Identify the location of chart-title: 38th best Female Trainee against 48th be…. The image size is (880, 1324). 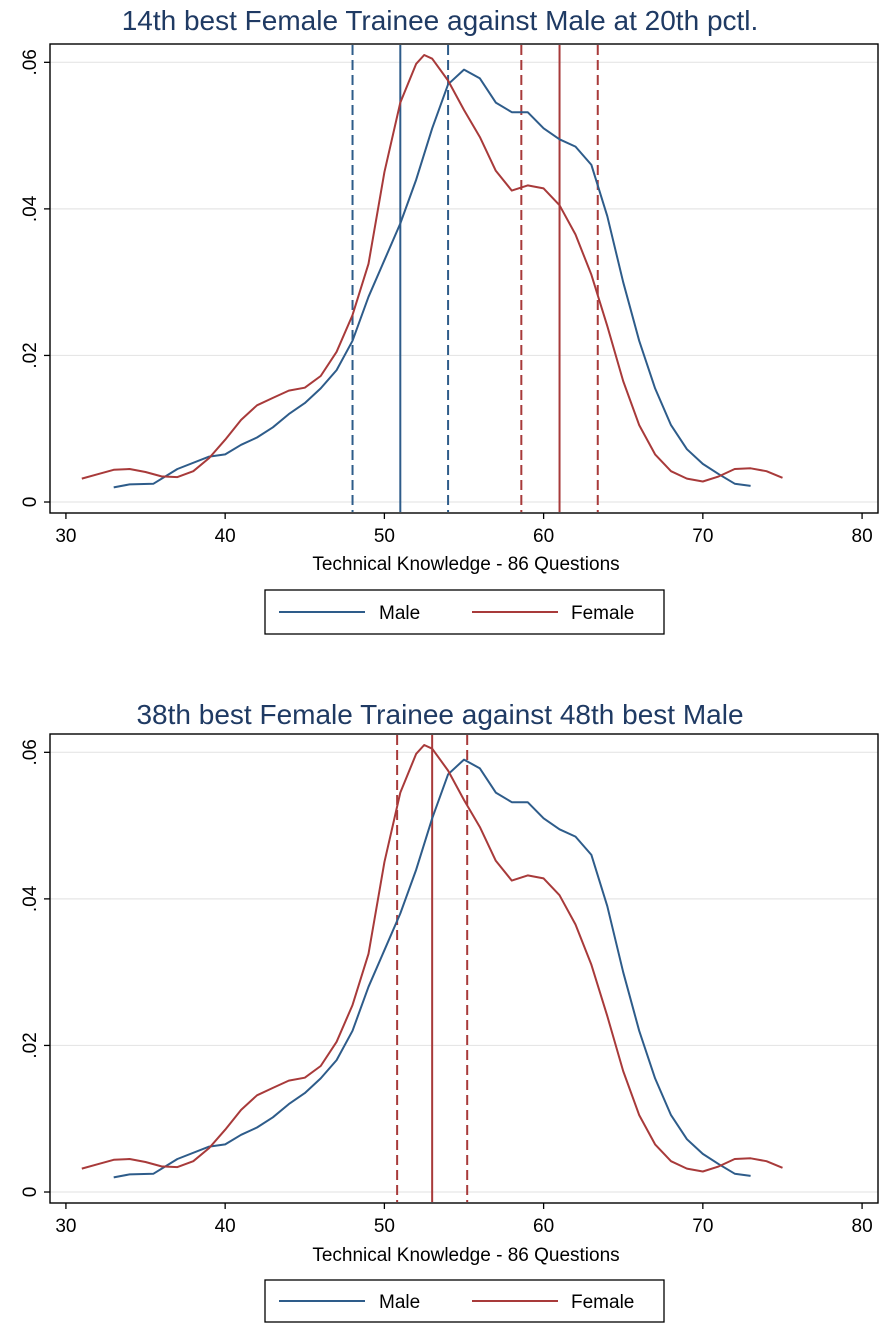
(439, 714).